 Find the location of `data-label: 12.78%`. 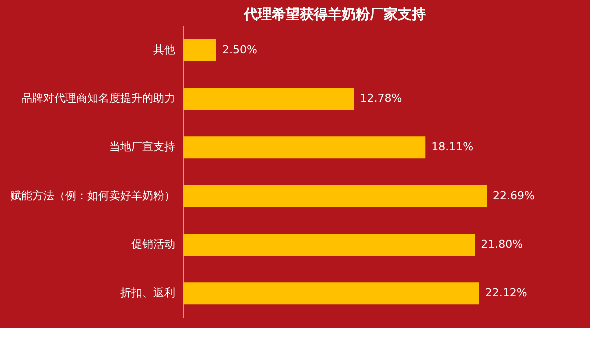

data-label: 12.78% is located at coordinates (381, 98).